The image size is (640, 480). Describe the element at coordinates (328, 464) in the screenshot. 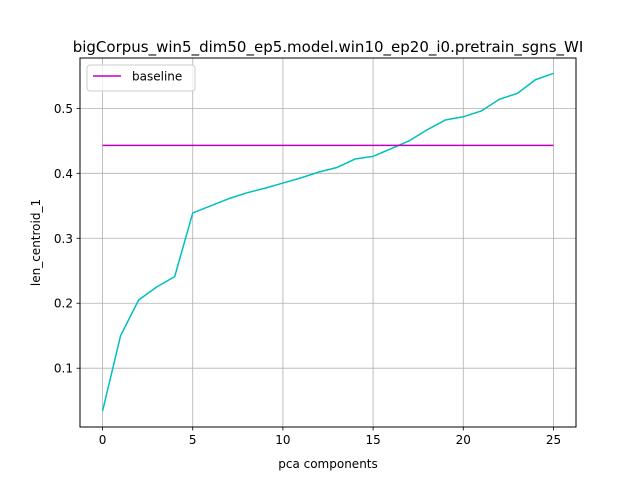

I see `x-axis-label: pca components` at that location.